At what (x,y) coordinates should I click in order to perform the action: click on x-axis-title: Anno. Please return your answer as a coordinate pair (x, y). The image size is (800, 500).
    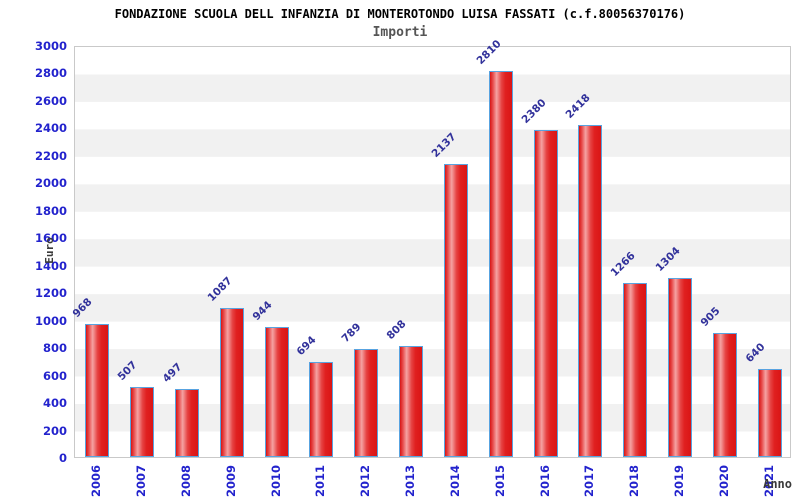
    Looking at the image, I should click on (777, 484).